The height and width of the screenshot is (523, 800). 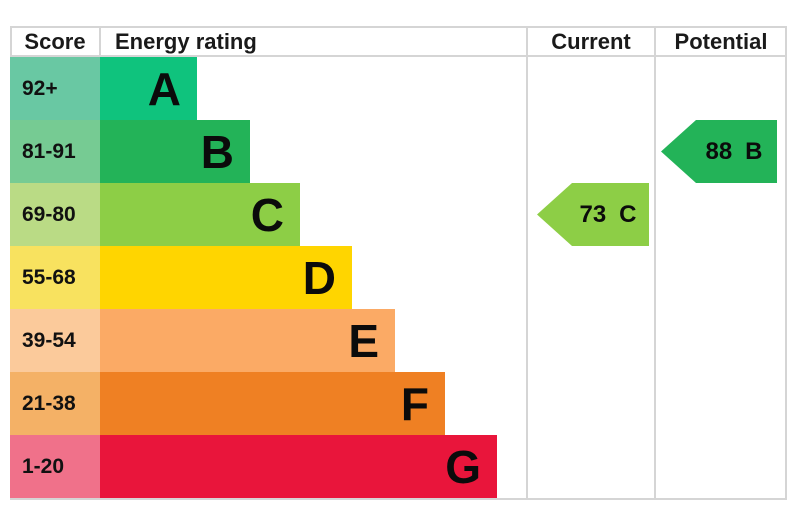 What do you see at coordinates (200, 214) in the screenshot?
I see `band-bar-c: C` at bounding box center [200, 214].